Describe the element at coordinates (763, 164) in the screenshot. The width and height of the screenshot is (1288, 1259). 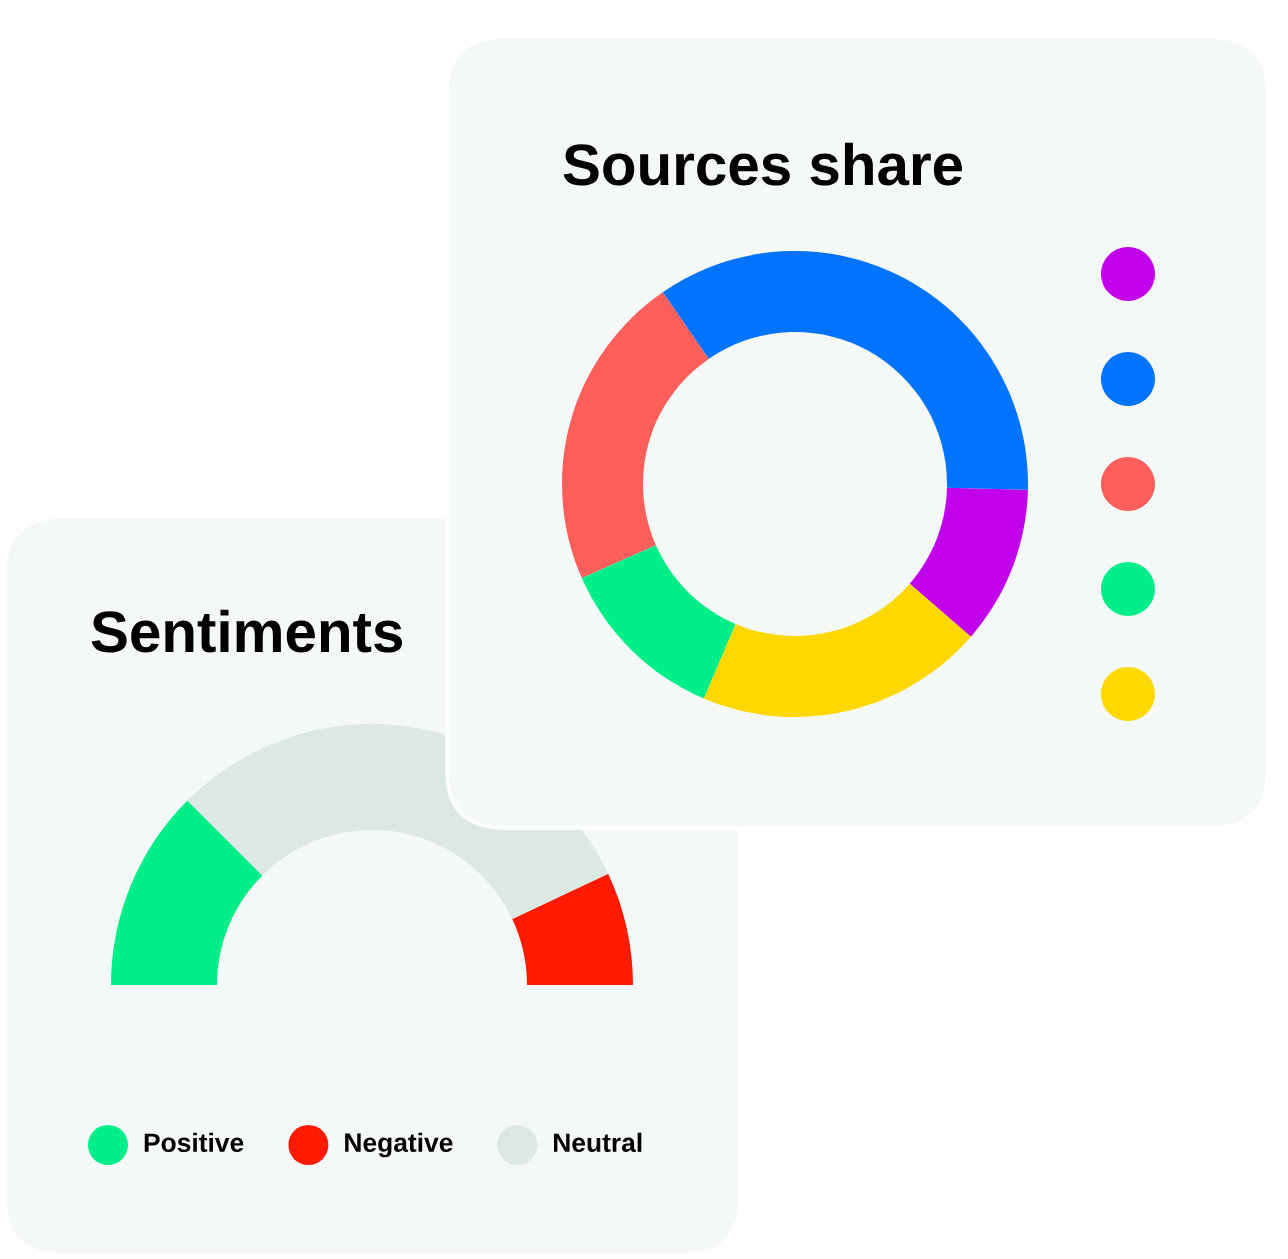
I see `chart-title: Sources share` at that location.